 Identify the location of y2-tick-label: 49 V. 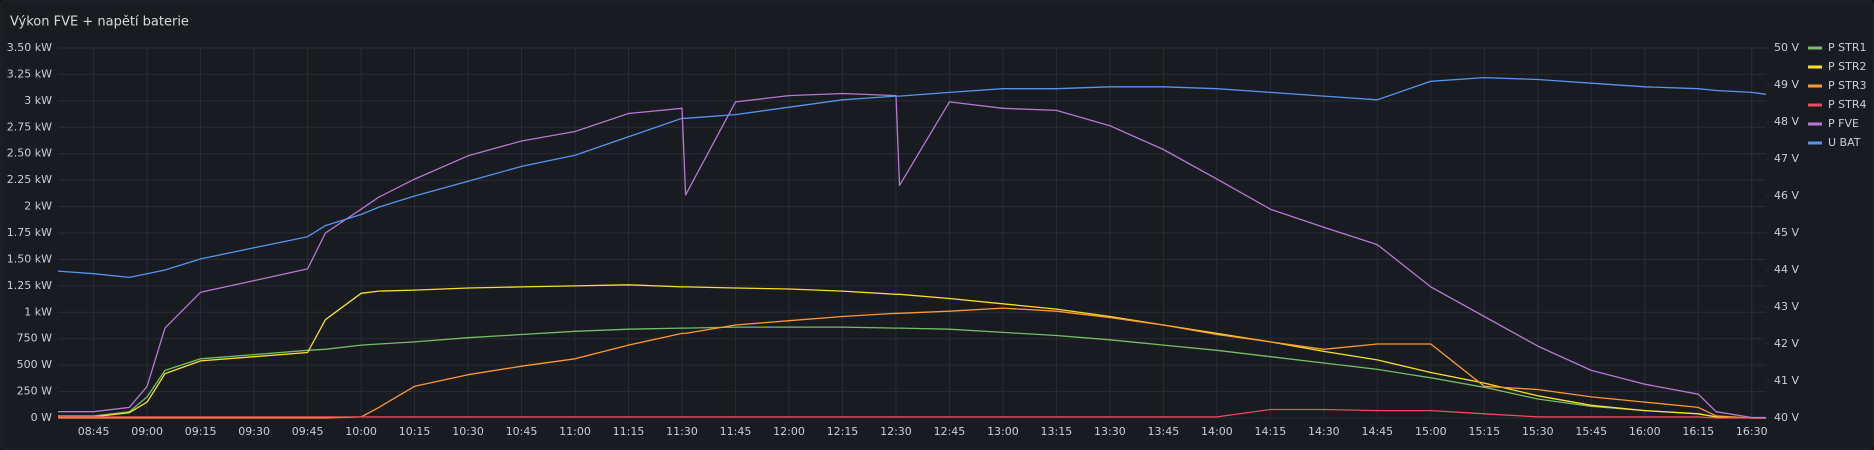
(1786, 84).